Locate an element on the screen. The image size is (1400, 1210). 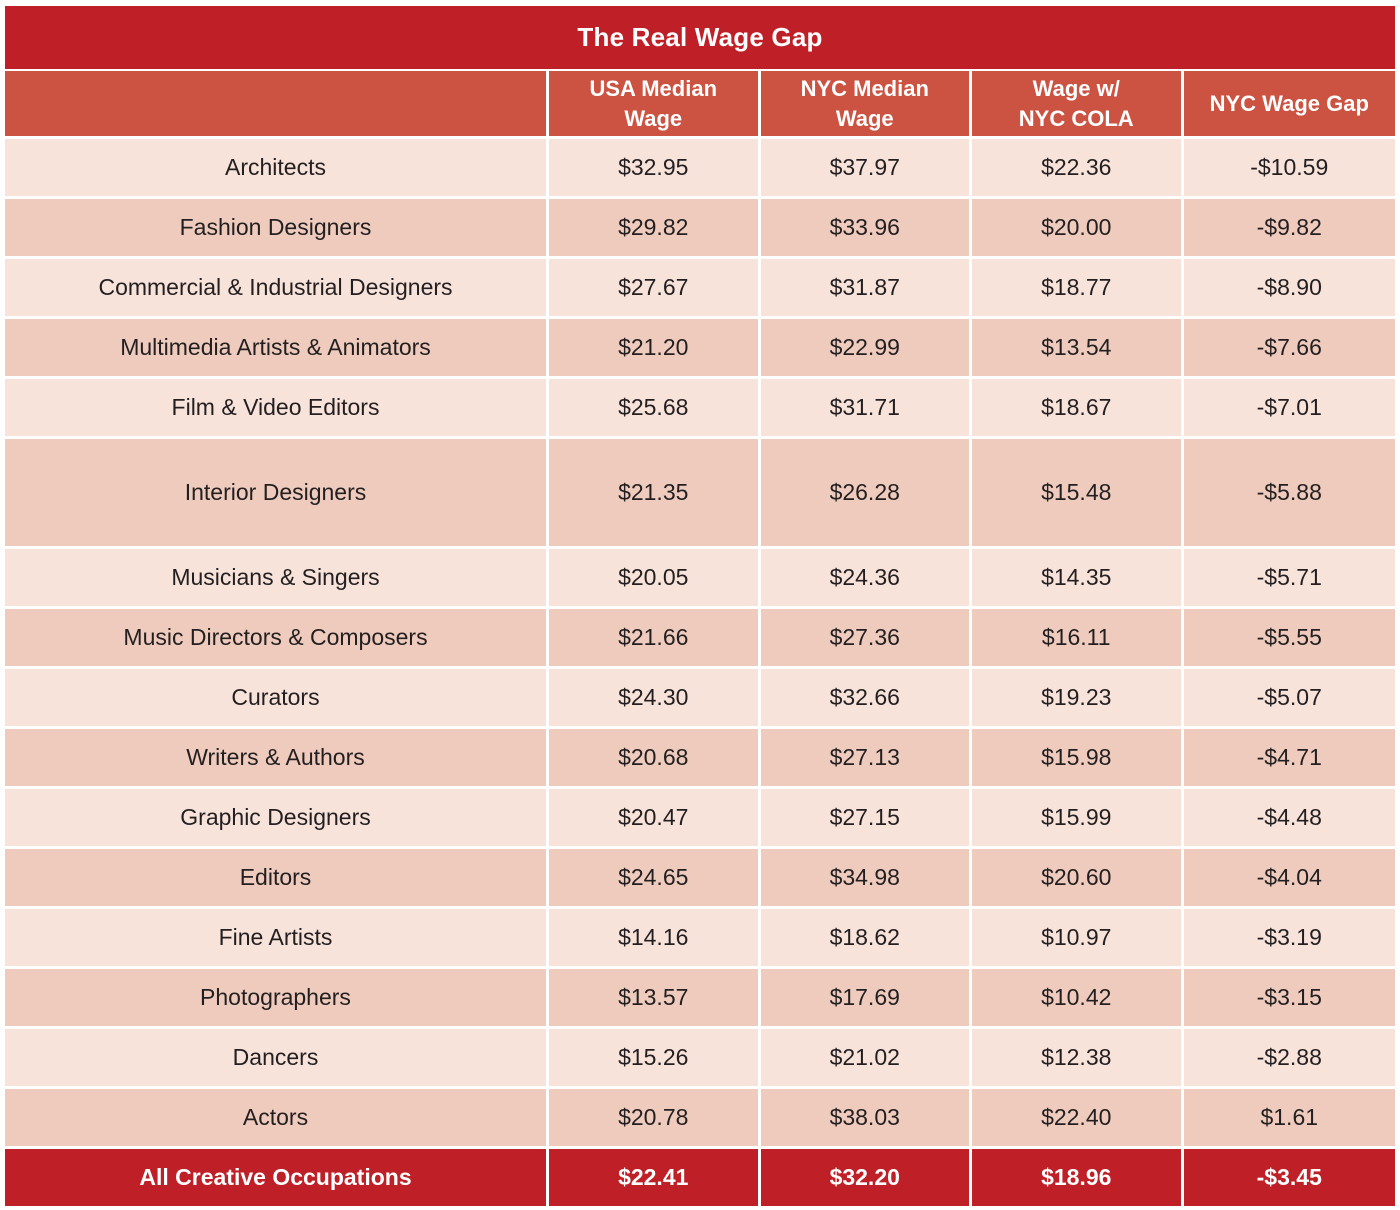
table-row: Dancers $15.26 $21.02 $12.38 -$2.88 is located at coordinates (700, 1059).